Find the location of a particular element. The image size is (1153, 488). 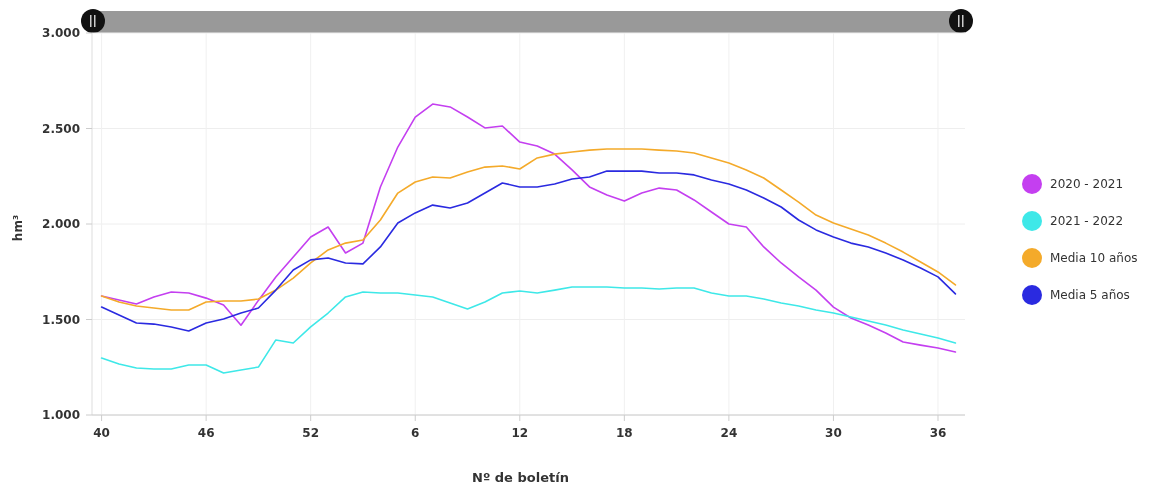

x-tick-label: 36 is located at coordinates (938, 433).